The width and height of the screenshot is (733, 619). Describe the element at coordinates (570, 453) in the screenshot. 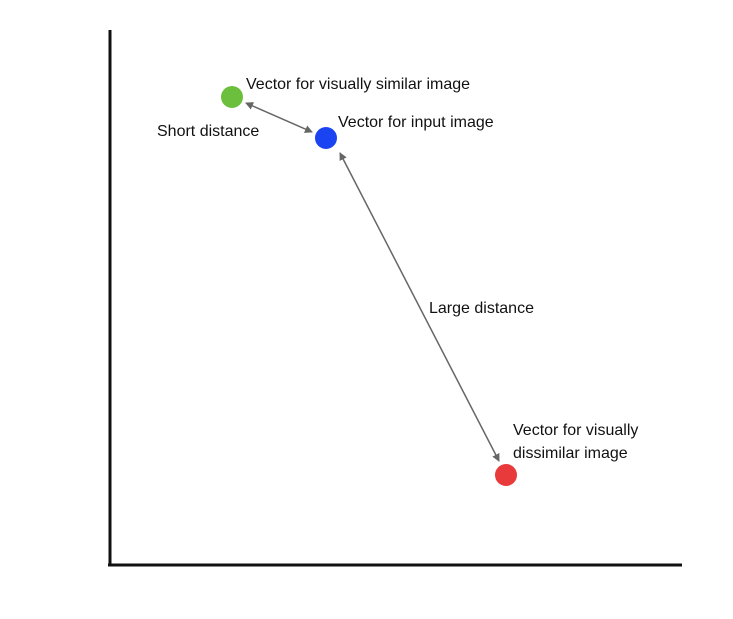

I see `dissimilar-image-label-line-2: dissimilar image` at that location.